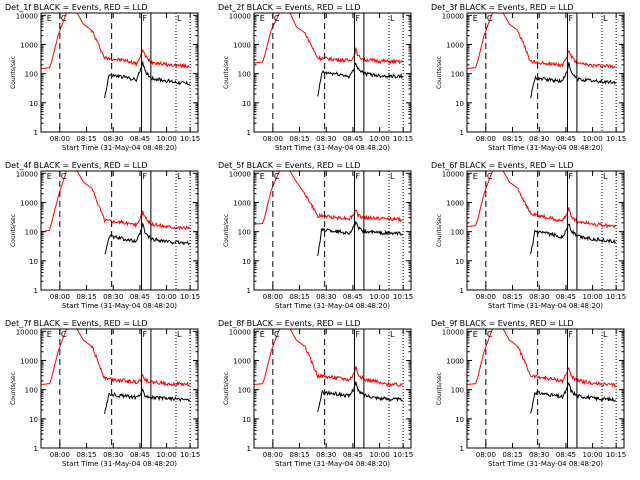  Describe the element at coordinates (76, 323) in the screenshot. I see `panel-title: Det_7f BLACK = Events, RED = LLD` at that location.